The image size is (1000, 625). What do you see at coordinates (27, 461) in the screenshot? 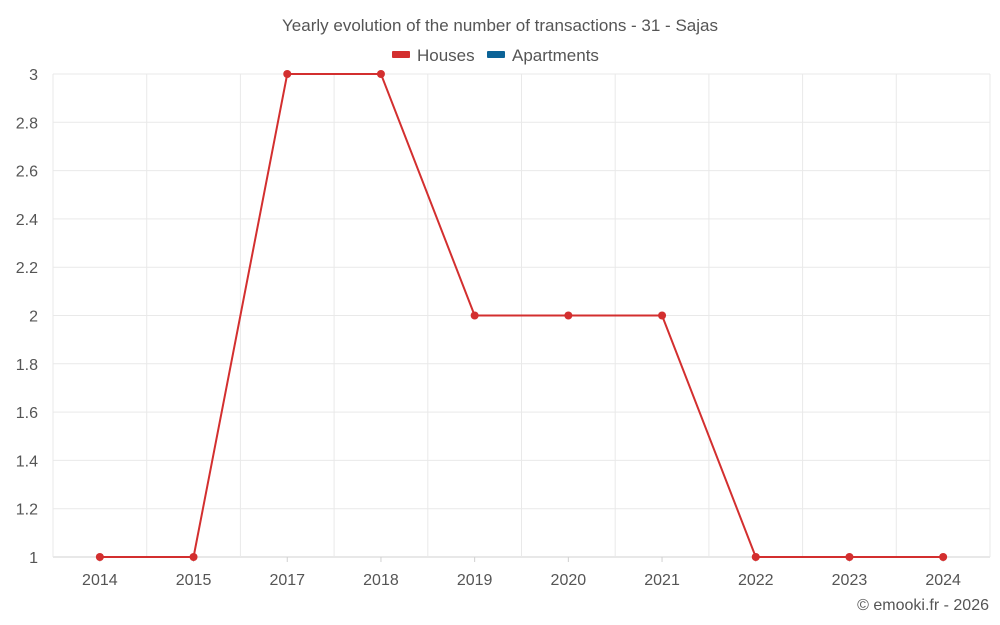
I see `y-tick-label: 1.4` at bounding box center [27, 461].